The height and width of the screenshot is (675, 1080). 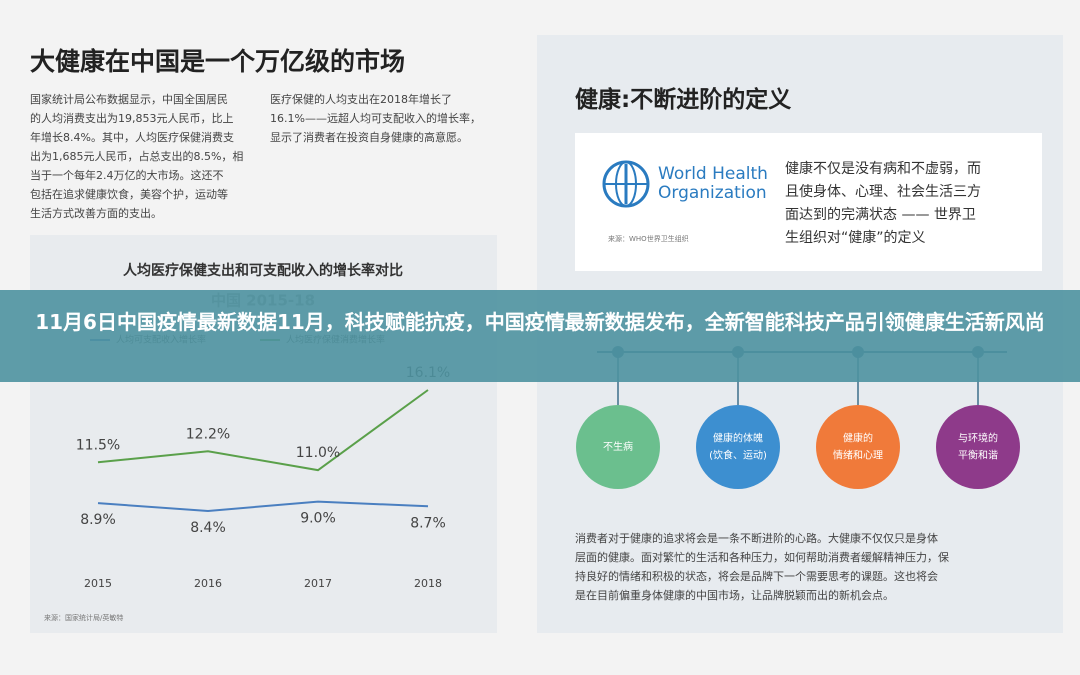 What do you see at coordinates (762, 557) in the screenshot?
I see `text-line: 层面的健康。面对繁忙的生活和各种压力，如何帮助消费者缓解精神压力，保` at bounding box center [762, 557].